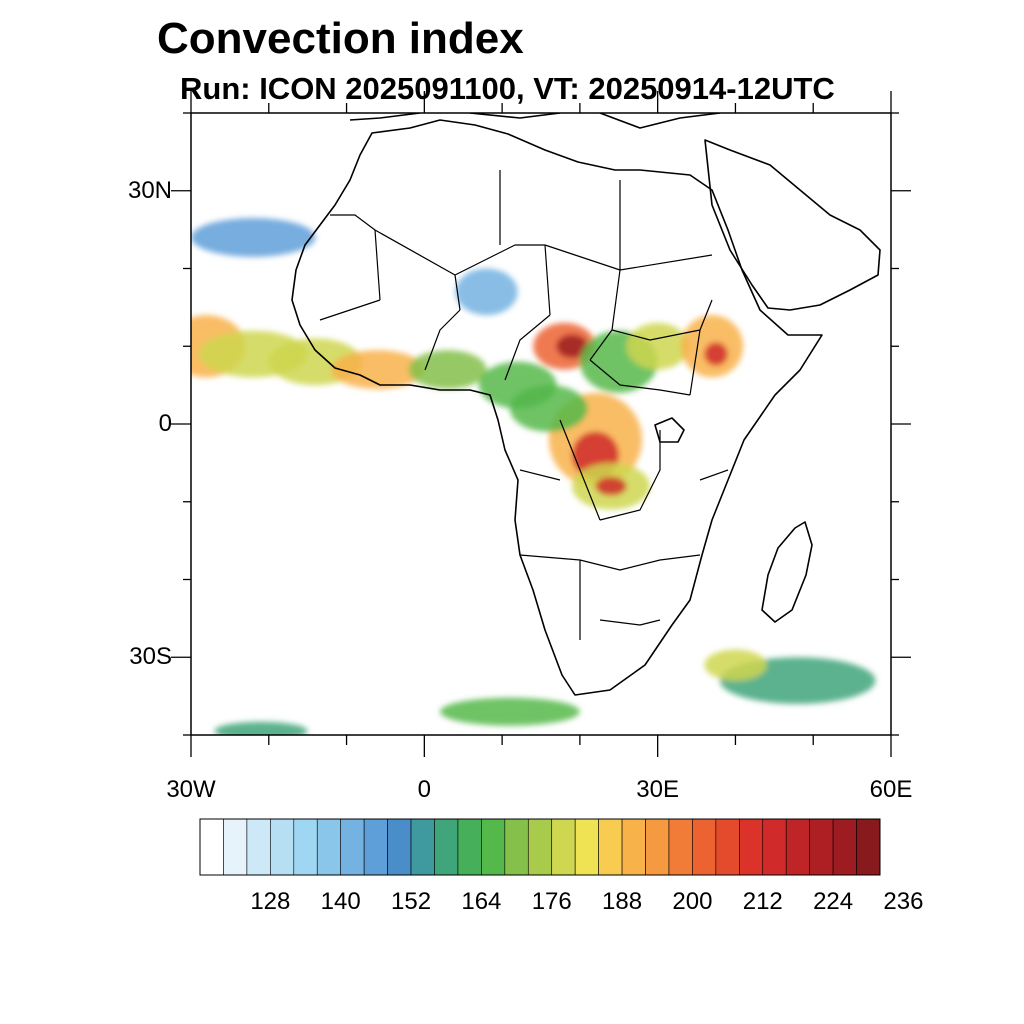 This screenshot has height=1024, width=1024. What do you see at coordinates (551, 901) in the screenshot?
I see `colorbar-label: 176` at bounding box center [551, 901].